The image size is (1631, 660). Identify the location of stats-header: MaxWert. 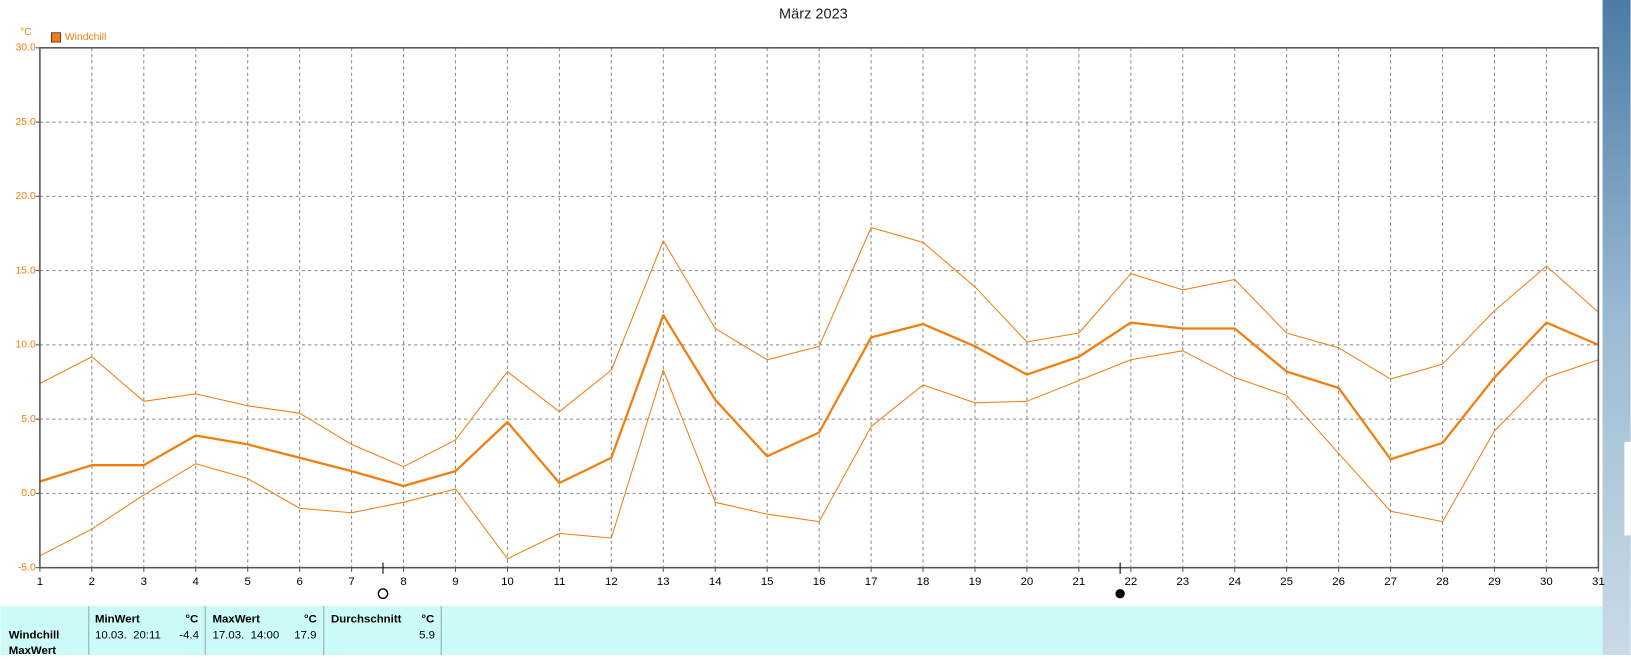
(236, 620).